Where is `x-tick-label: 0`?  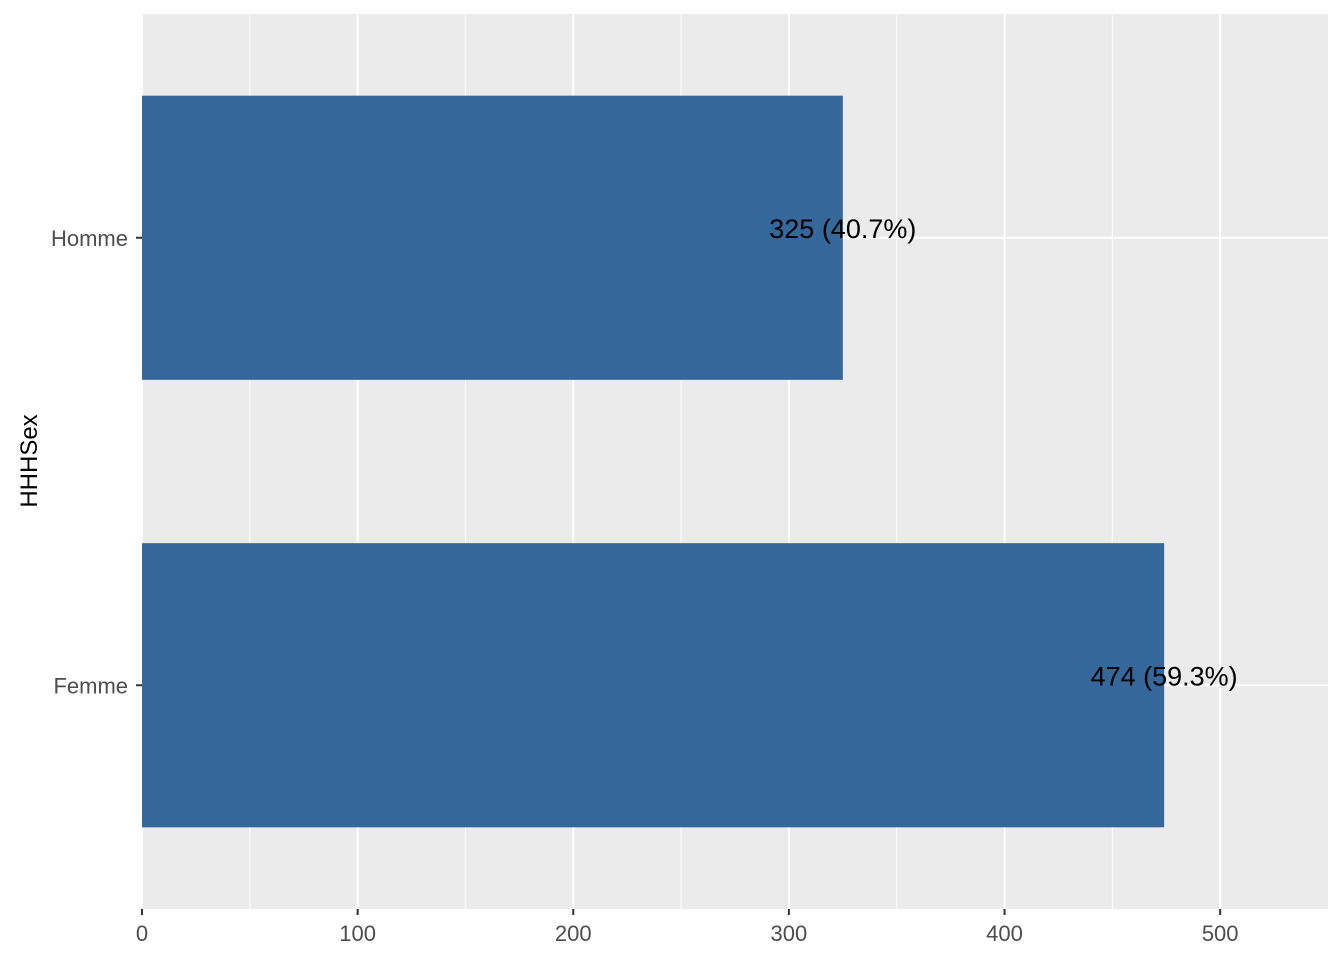
x-tick-label: 0 is located at coordinates (142, 933).